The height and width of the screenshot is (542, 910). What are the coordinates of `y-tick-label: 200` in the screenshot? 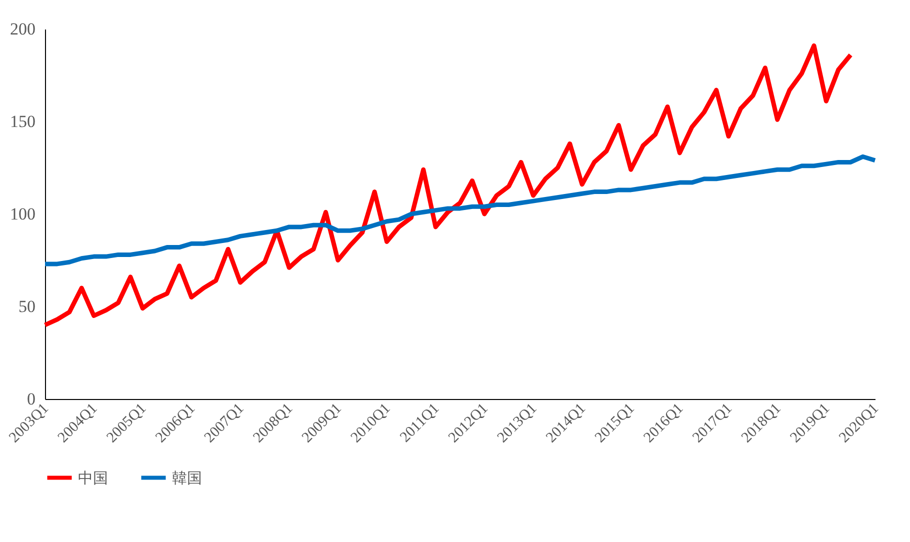 It's located at (23, 29).